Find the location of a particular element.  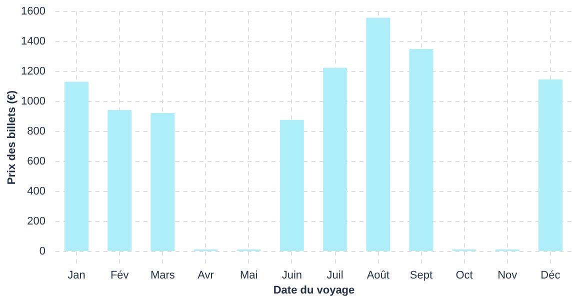

y-tick-label: 1400 is located at coordinates (33, 42).